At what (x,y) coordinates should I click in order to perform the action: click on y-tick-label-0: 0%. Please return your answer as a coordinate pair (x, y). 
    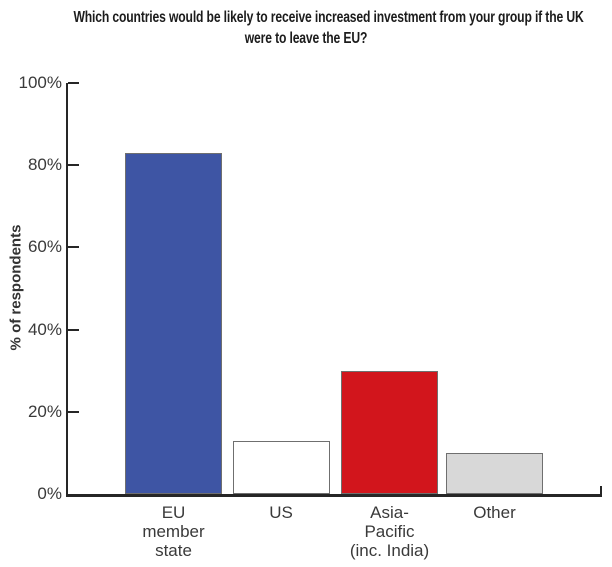
    Looking at the image, I should click on (49, 493).